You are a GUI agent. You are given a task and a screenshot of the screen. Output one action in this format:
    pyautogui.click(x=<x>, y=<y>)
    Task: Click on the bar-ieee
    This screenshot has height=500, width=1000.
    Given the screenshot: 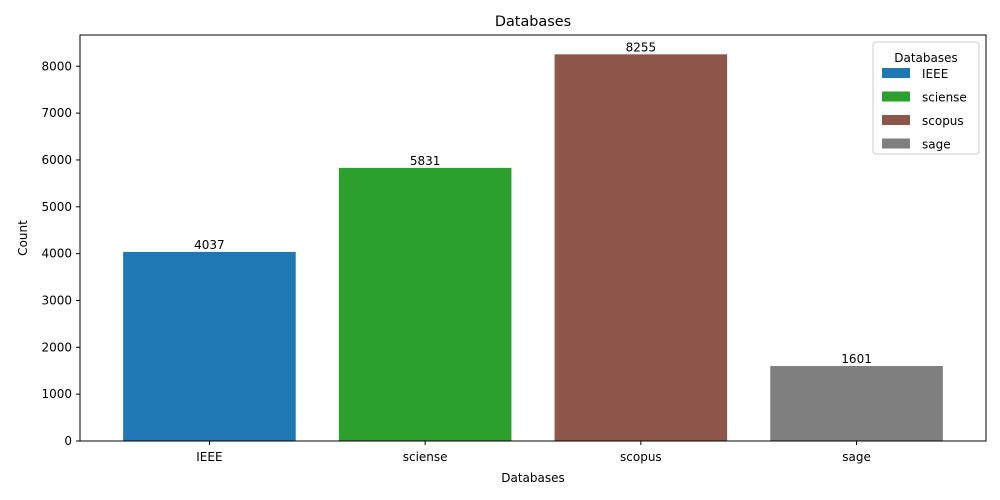 What is the action you would take?
    pyautogui.click(x=209, y=346)
    